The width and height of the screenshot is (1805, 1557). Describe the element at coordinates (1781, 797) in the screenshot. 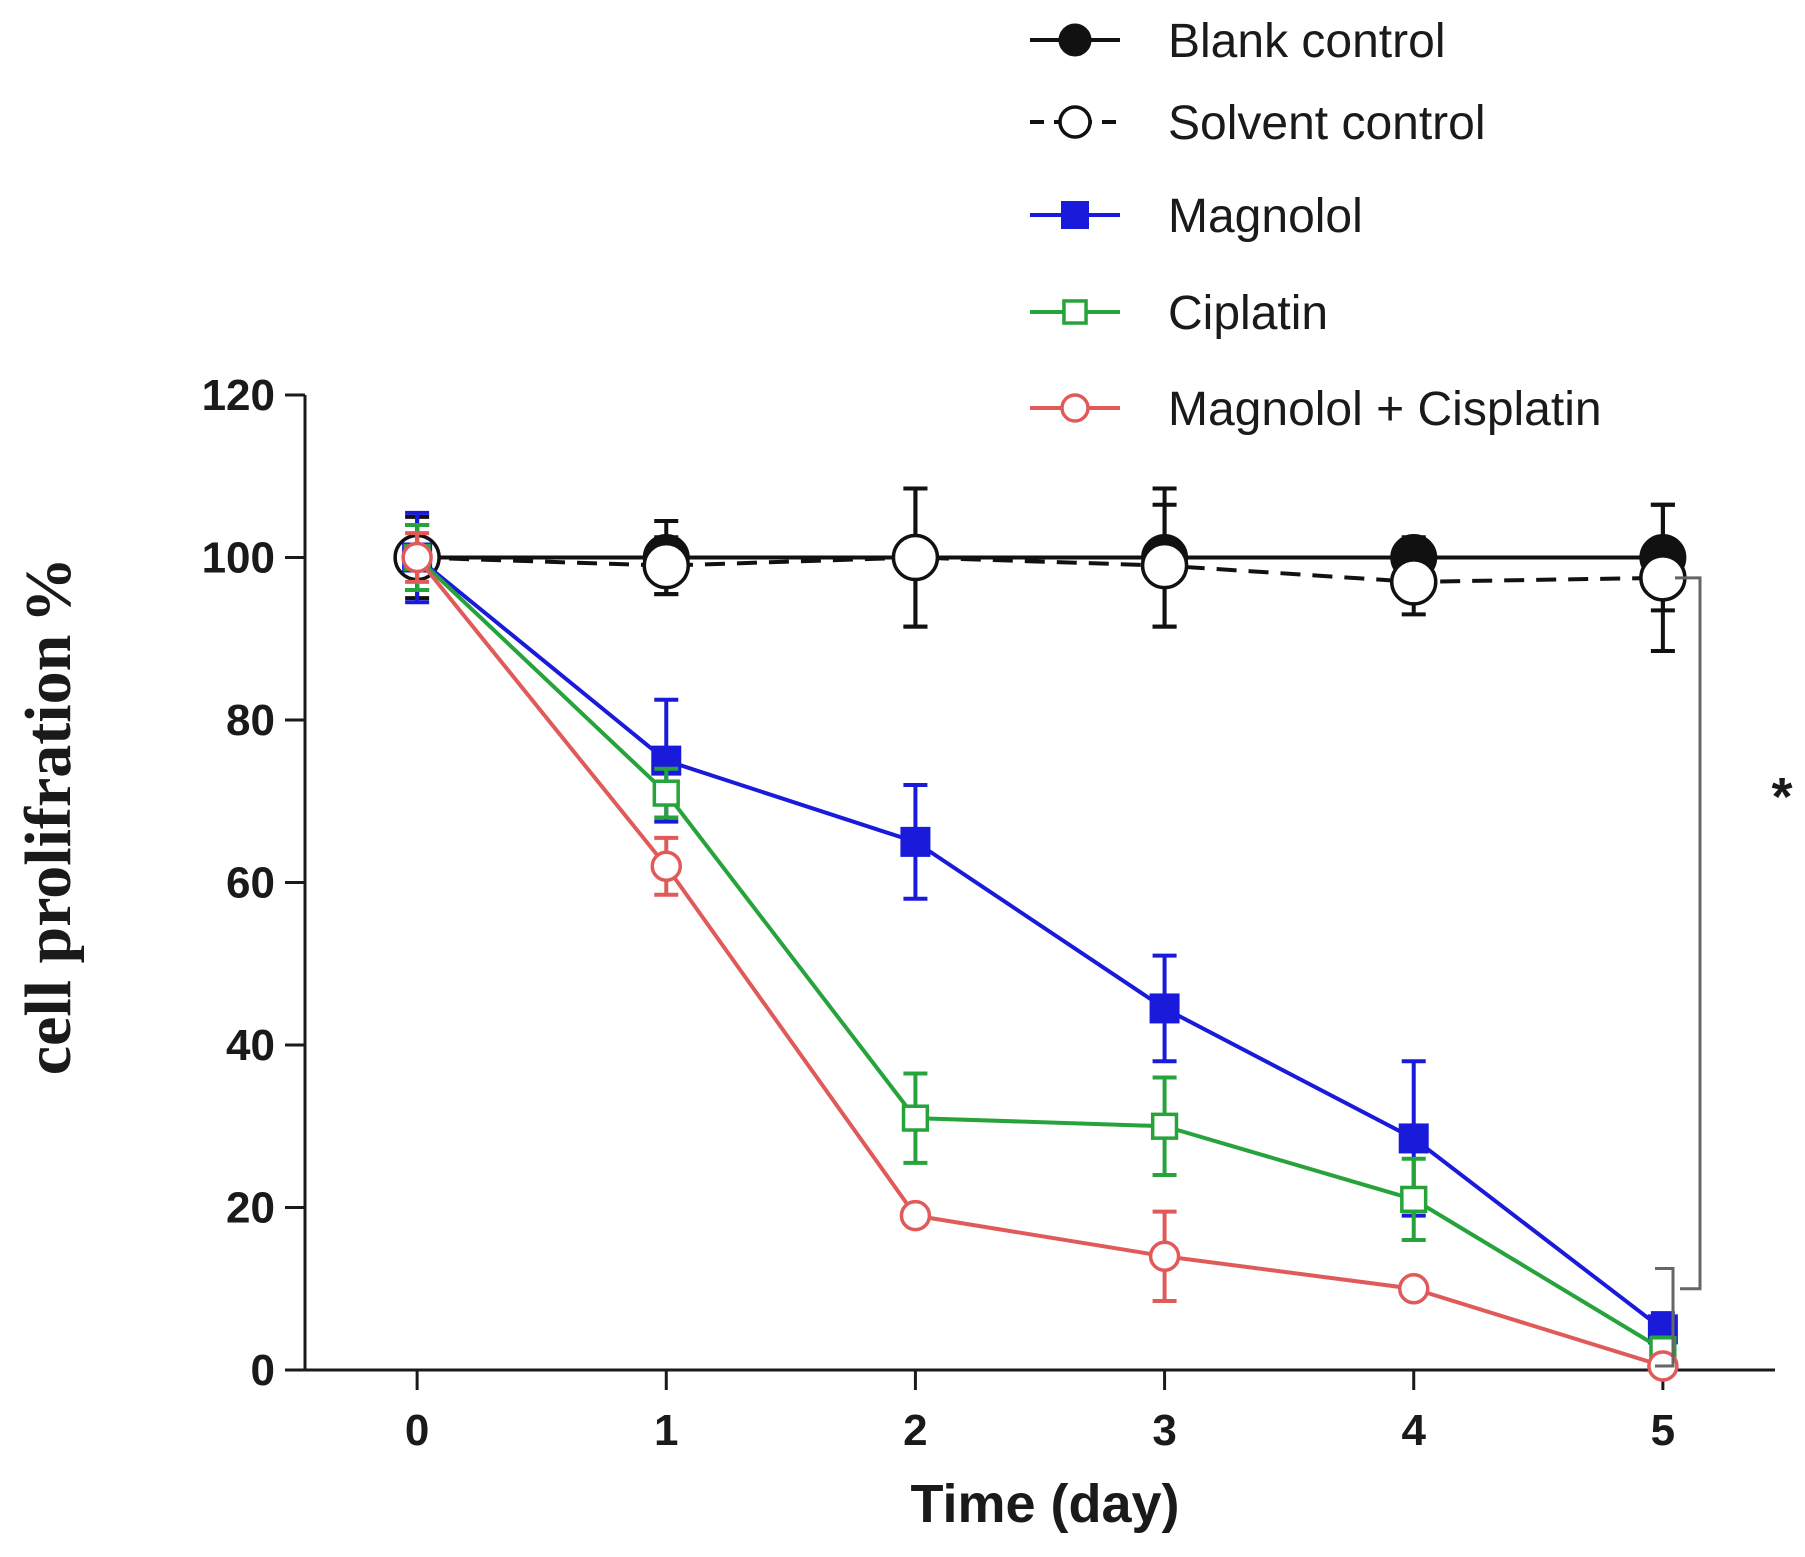

I see `significance-label: *` at that location.